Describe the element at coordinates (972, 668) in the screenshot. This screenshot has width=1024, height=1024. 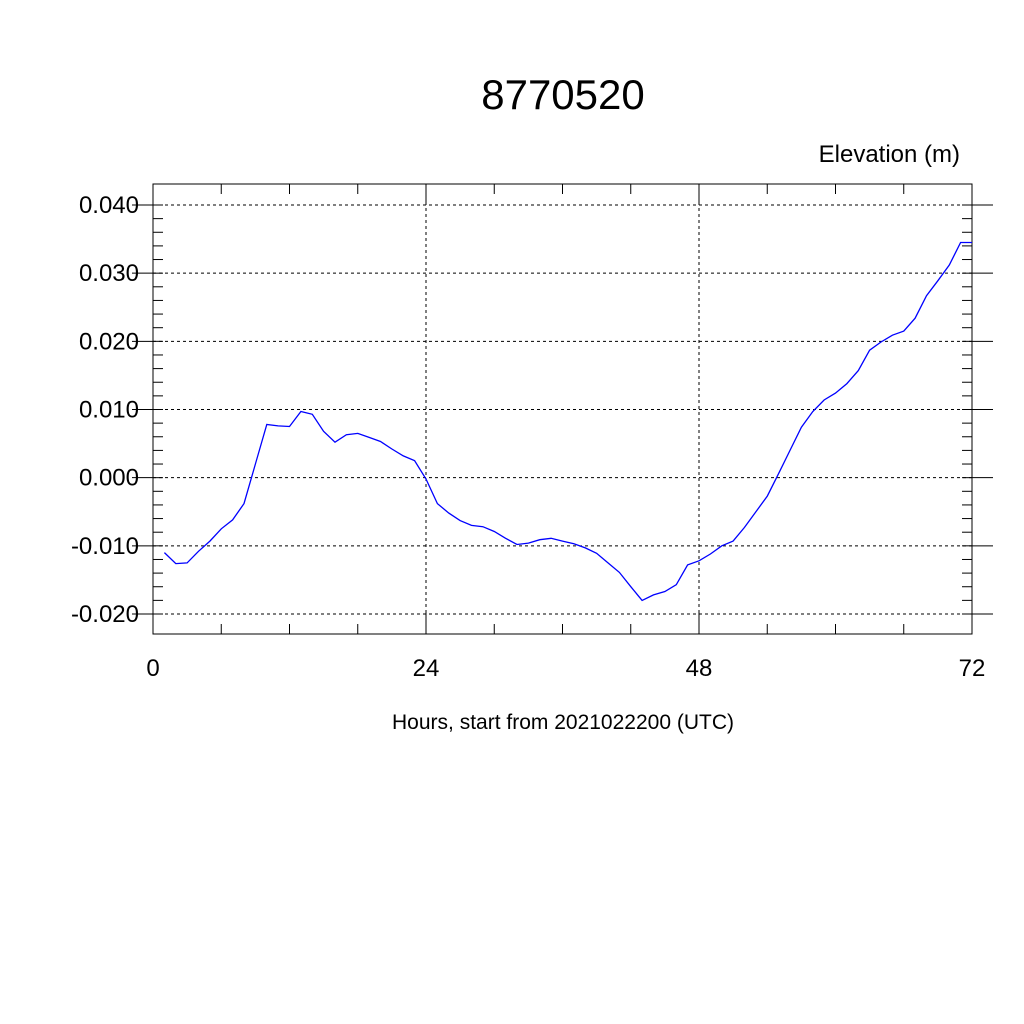
I see `x-tick-label-3: 72` at that location.